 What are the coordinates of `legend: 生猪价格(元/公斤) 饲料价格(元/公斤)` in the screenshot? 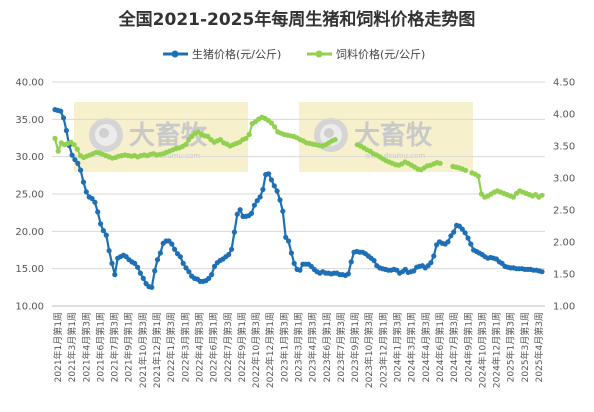 It's located at (294, 54).